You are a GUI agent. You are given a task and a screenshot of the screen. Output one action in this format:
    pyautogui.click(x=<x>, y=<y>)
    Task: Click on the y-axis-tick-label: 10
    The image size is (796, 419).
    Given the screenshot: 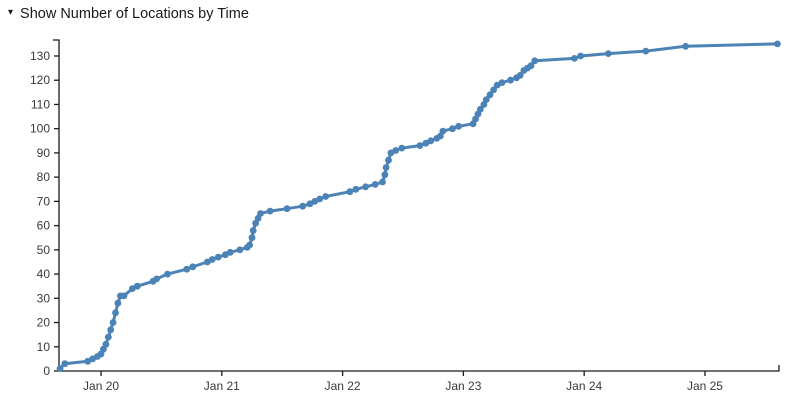 What is the action you would take?
    pyautogui.click(x=44, y=347)
    